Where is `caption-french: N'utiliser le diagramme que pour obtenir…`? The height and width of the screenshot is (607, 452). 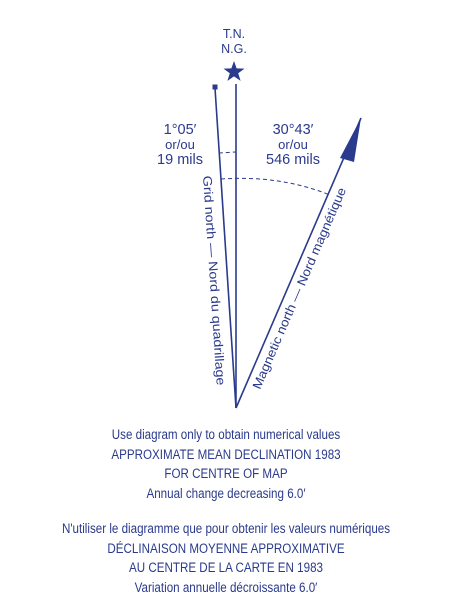
caption-french: N'utiliser le diagramme que pour obtenir… is located at coordinates (226, 558).